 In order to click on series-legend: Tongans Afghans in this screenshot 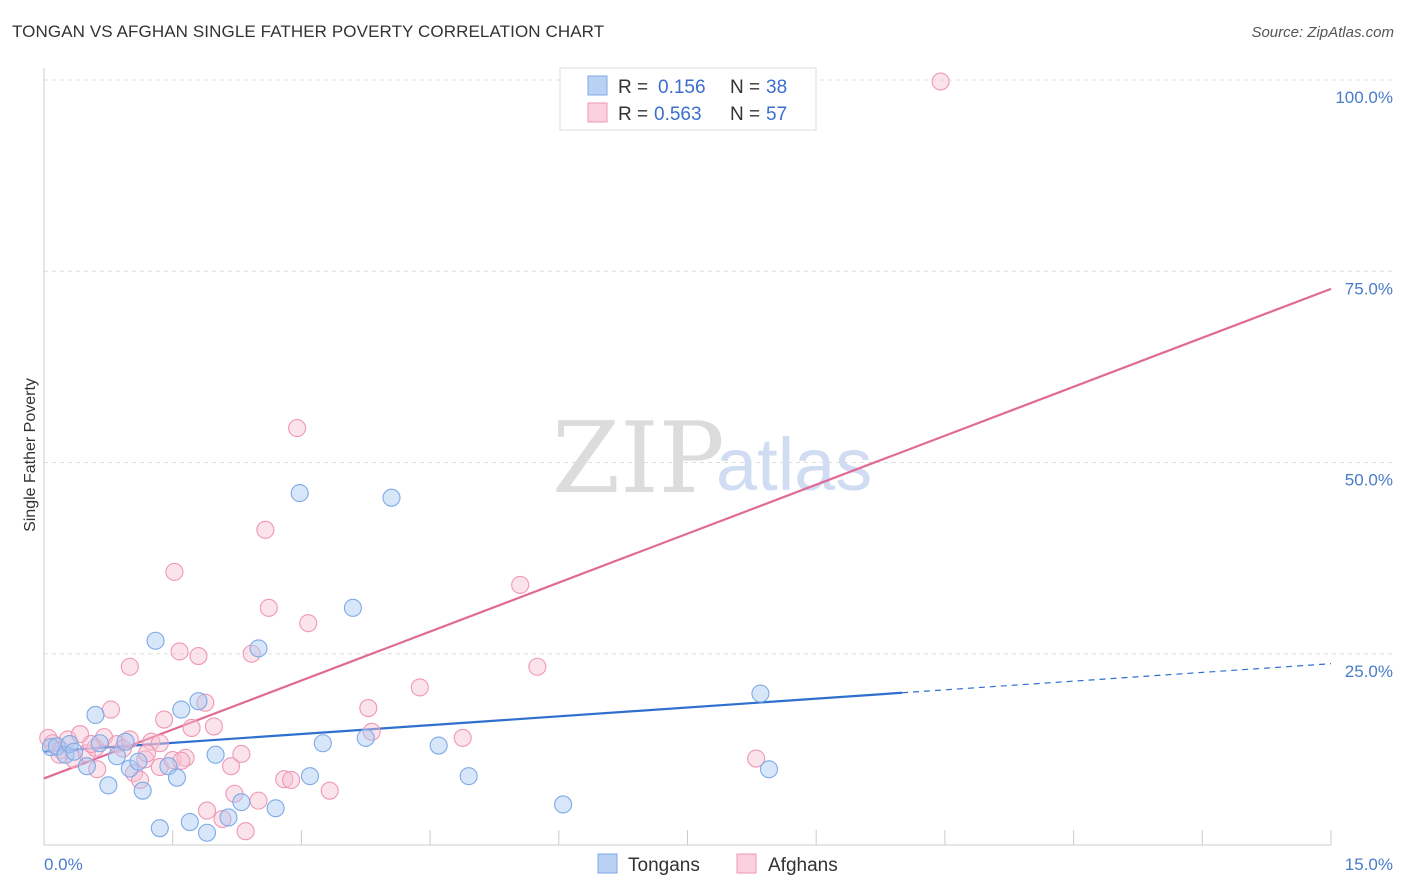, I will do `click(717, 864)`.